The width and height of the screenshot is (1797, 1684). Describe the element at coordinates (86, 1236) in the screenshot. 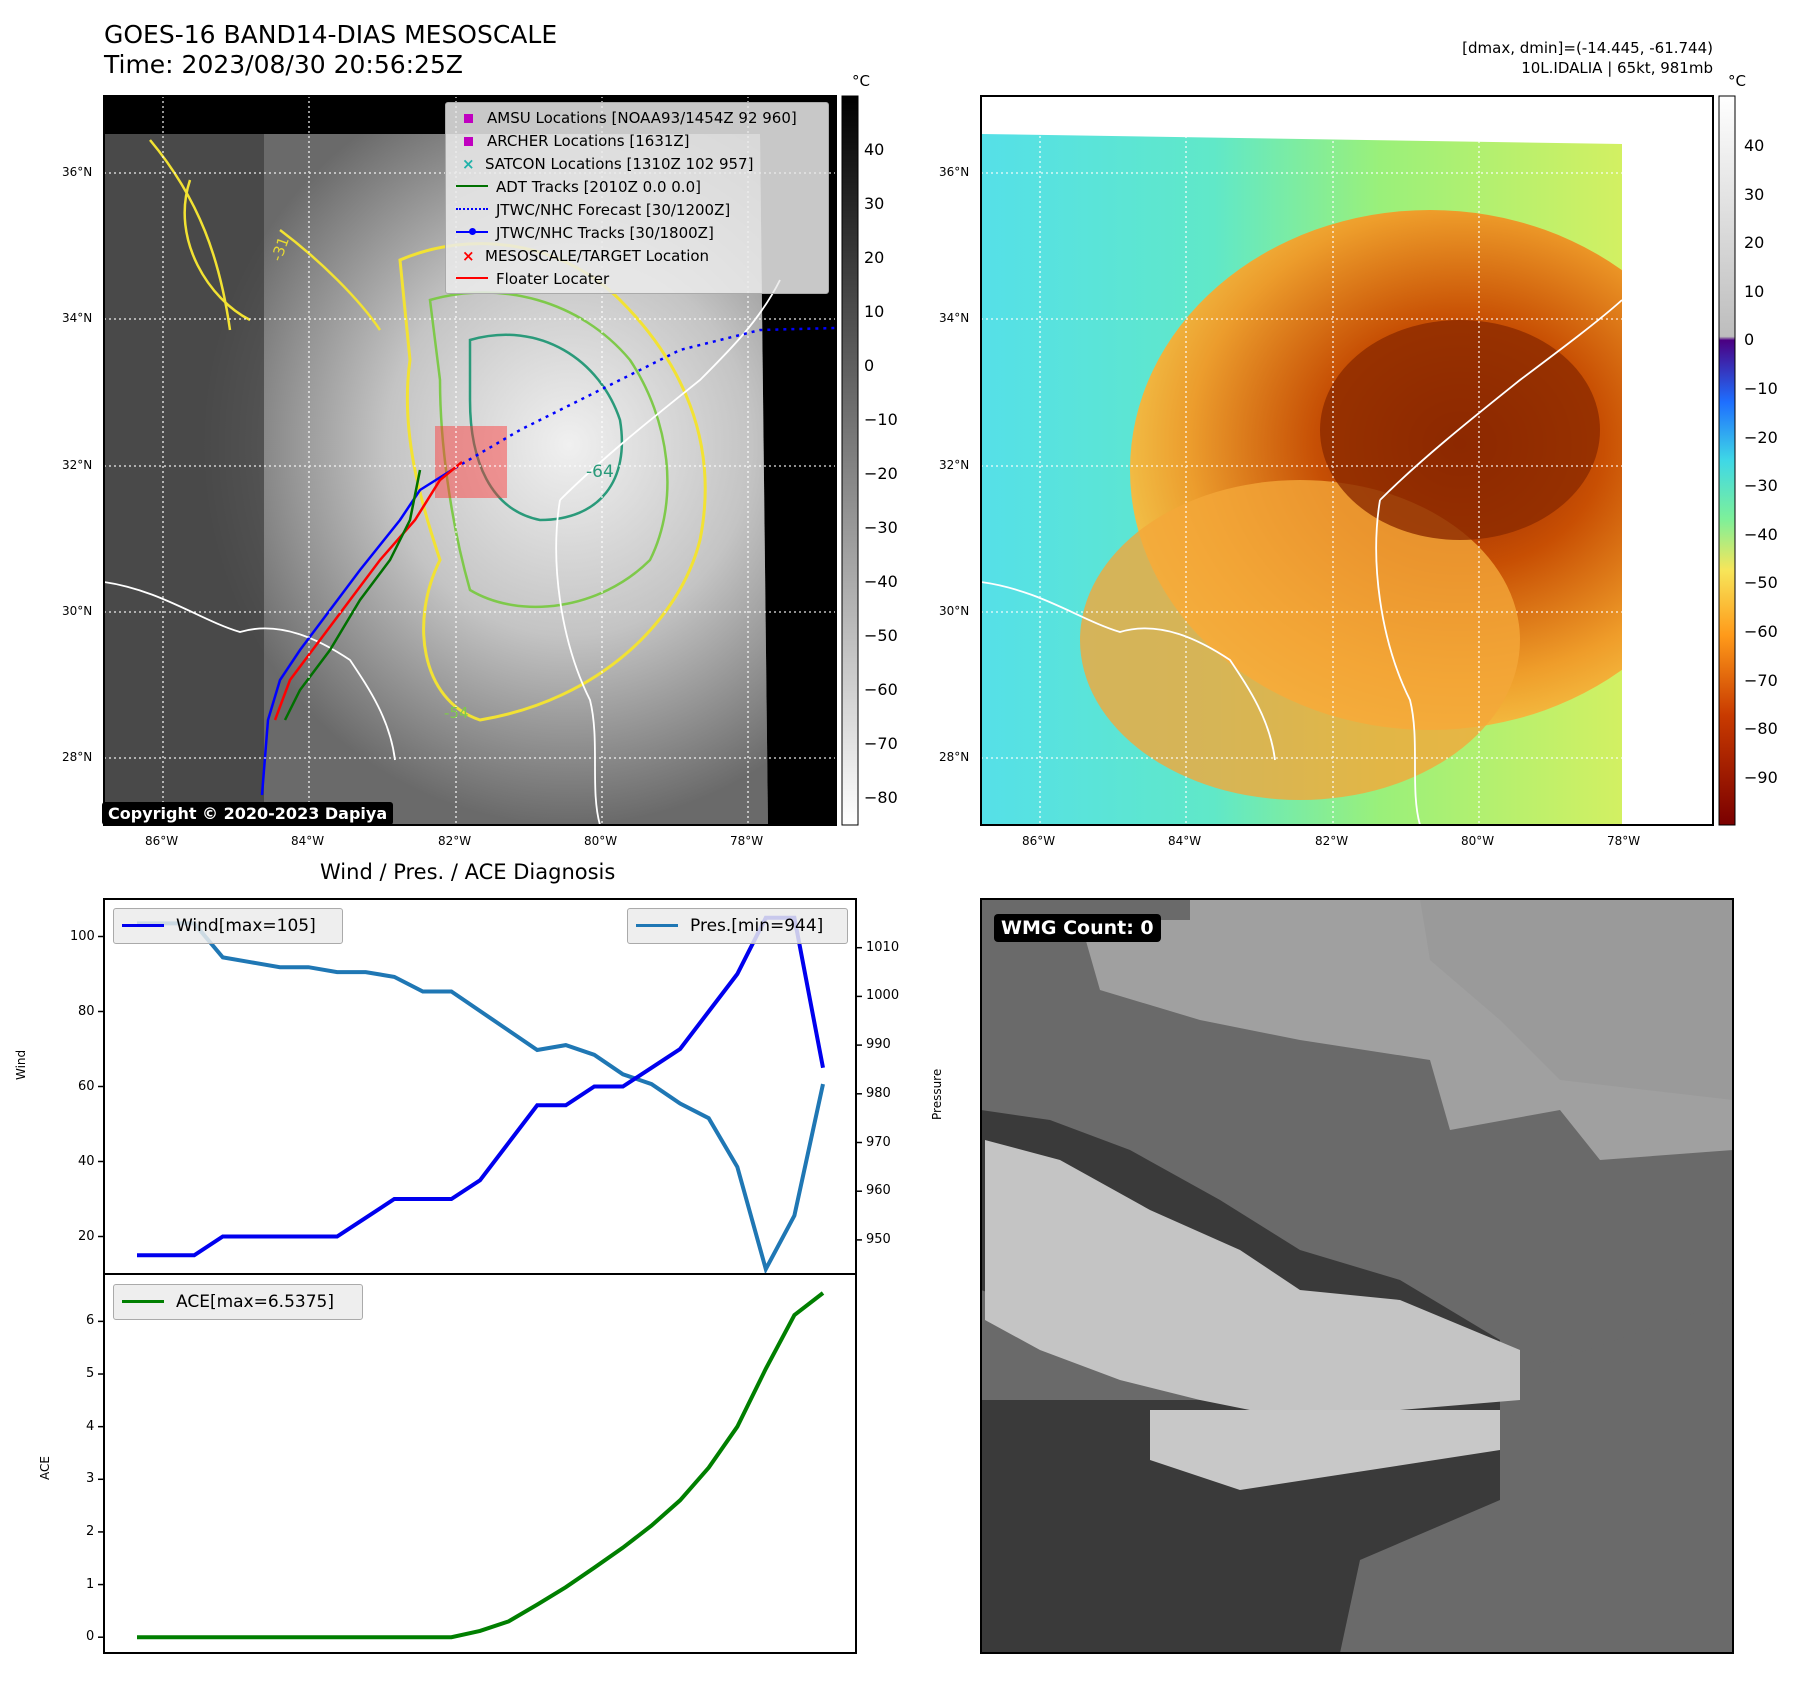

I see `wind-axis-tick-label: 20` at that location.